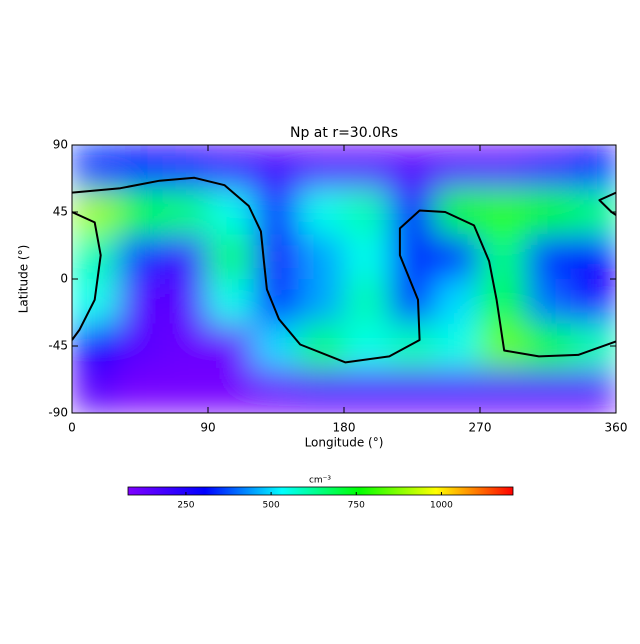 The image size is (640, 644). I want to click on x-tick-label: 90, so click(207, 428).